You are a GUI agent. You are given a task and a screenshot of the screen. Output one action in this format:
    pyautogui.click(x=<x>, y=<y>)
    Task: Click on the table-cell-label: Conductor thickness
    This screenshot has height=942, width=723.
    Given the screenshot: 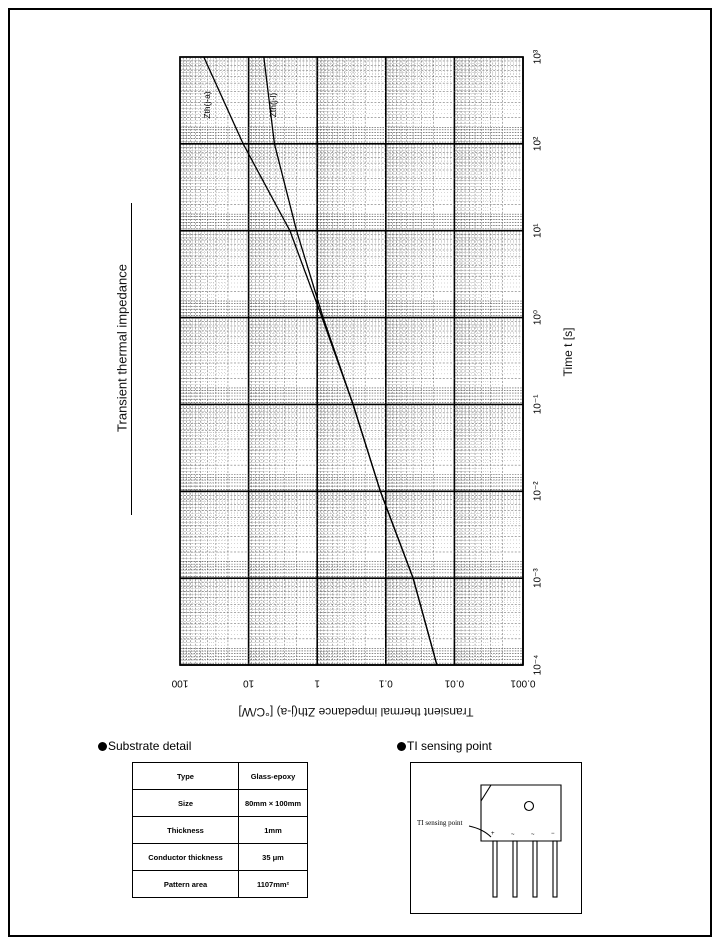 What is the action you would take?
    pyautogui.click(x=185, y=857)
    